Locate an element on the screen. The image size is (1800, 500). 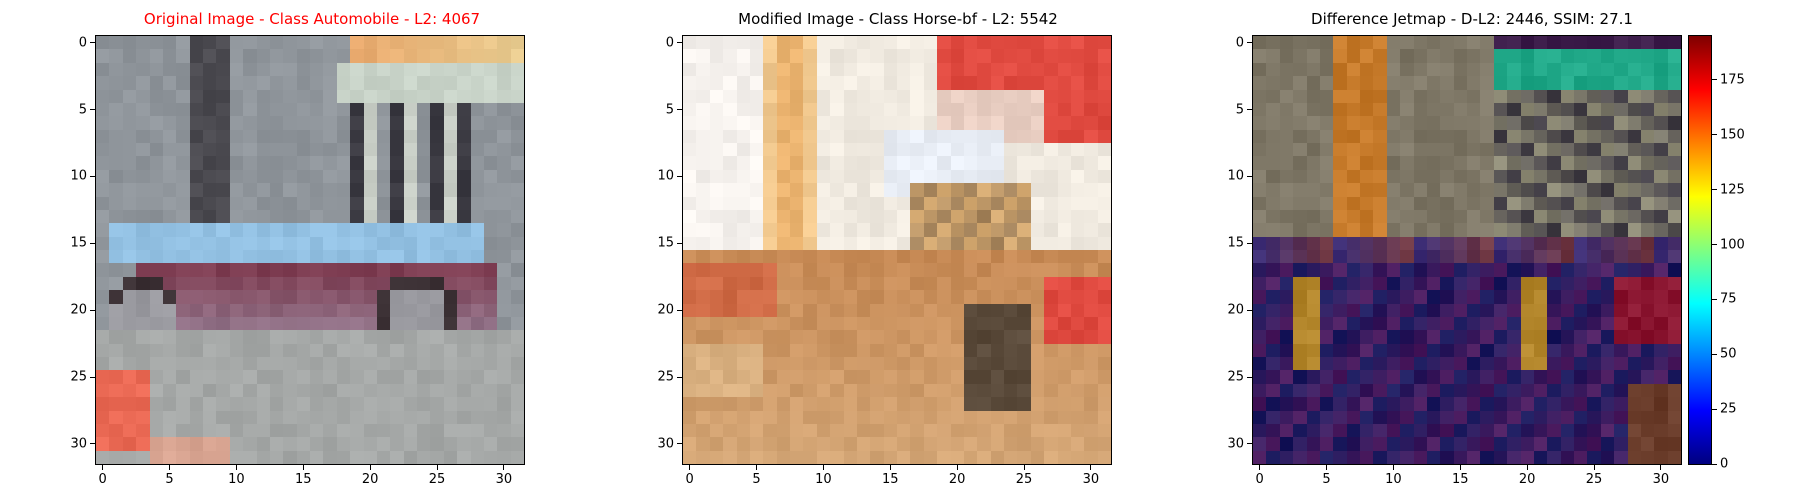
colorbar-tick-label: 75 is located at coordinates (1728, 299).